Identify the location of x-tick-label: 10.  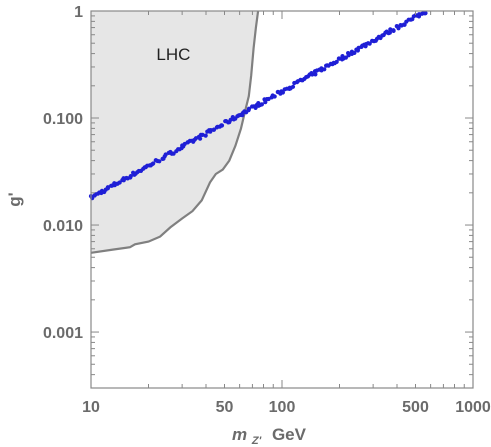
(91, 407).